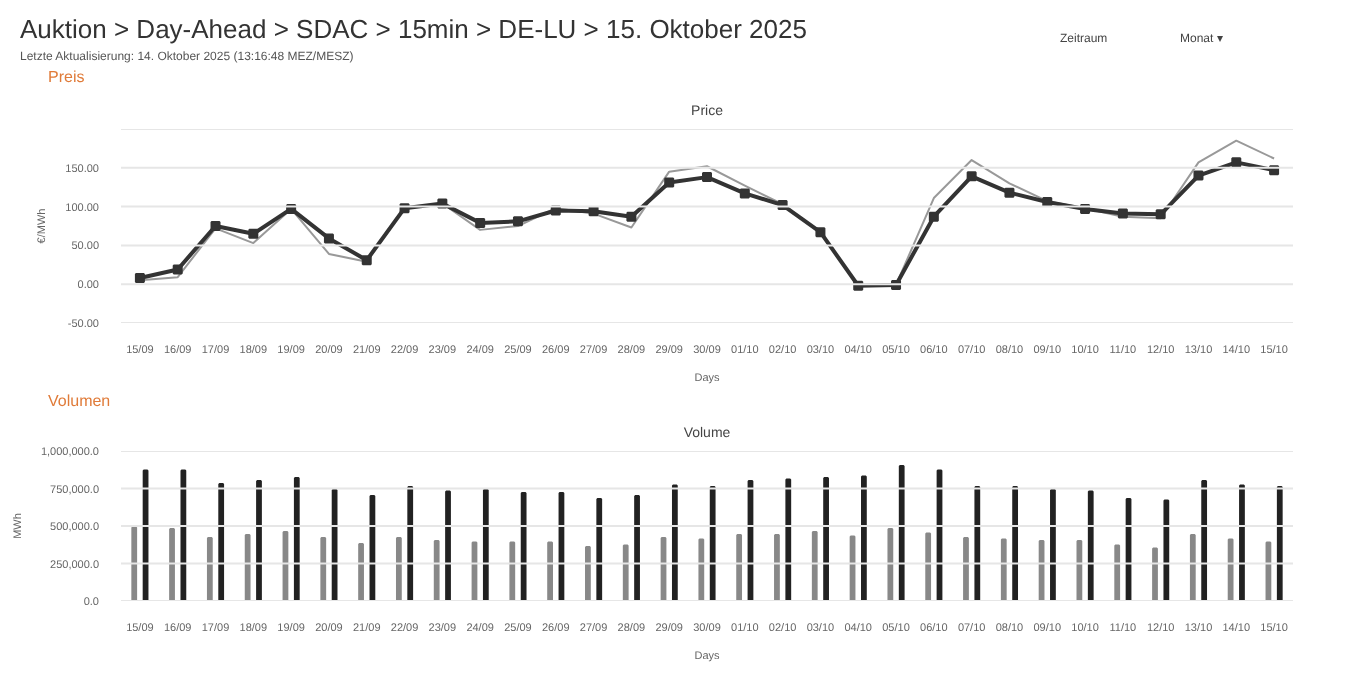 The width and height of the screenshot is (1352, 680). Describe the element at coordinates (79, 400) in the screenshot. I see `text: Volumen` at that location.